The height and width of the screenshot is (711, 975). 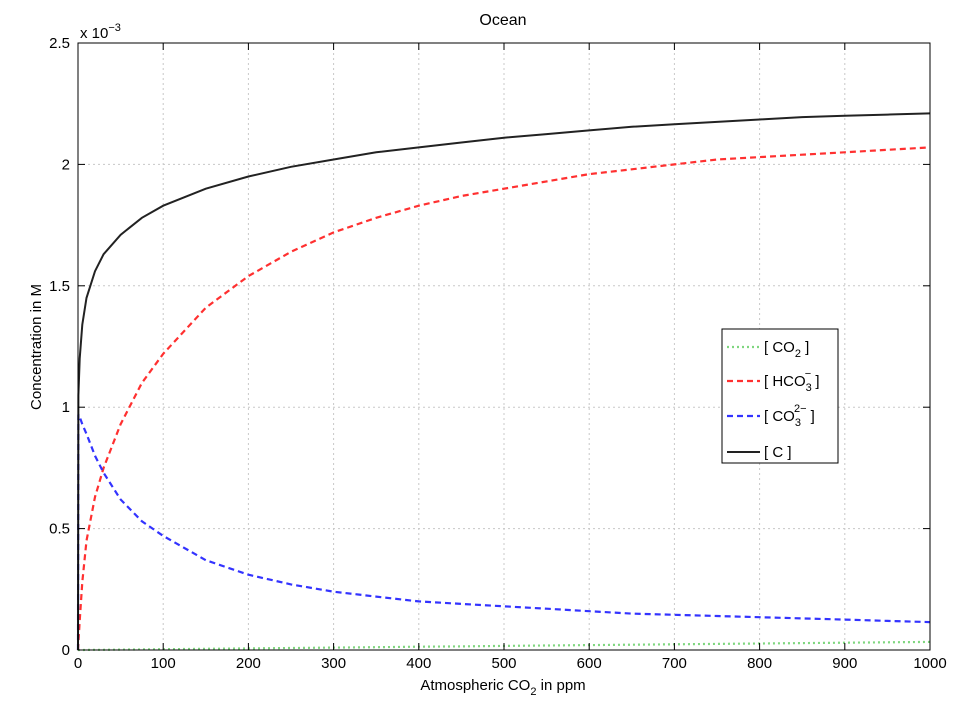 What do you see at coordinates (533, 692) in the screenshot?
I see `x-axis-label-sub: 2` at bounding box center [533, 692].